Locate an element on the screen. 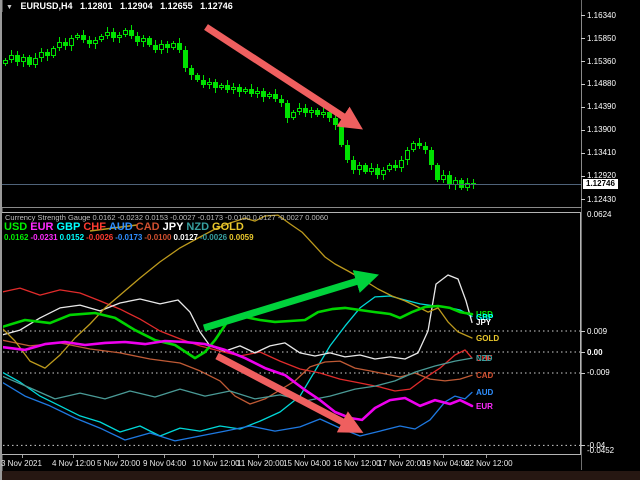 This screenshot has height=480, width=640. legend-value-jpy: 0.0127 is located at coordinates (185, 237).